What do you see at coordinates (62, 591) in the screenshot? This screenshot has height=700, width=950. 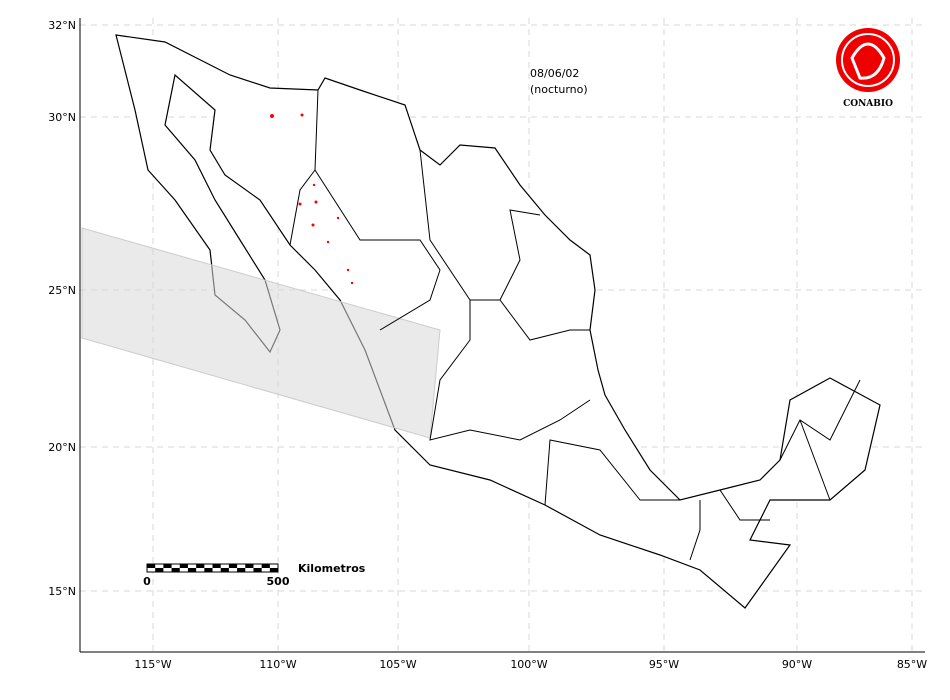 I see `y-label: 15°N` at bounding box center [62, 591].